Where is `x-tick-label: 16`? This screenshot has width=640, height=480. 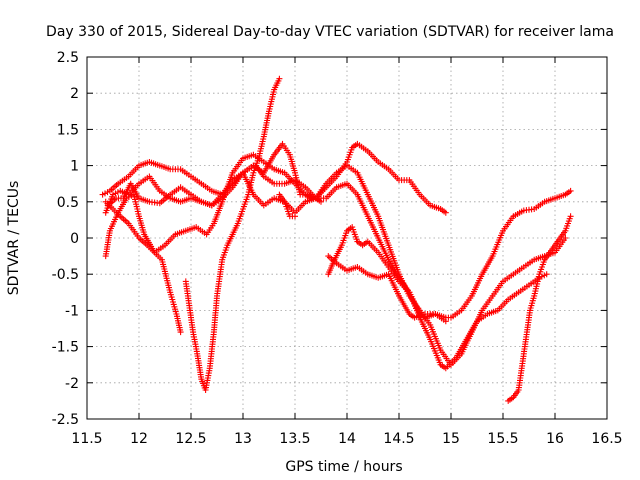 x-tick-label: 16 is located at coordinates (555, 439).